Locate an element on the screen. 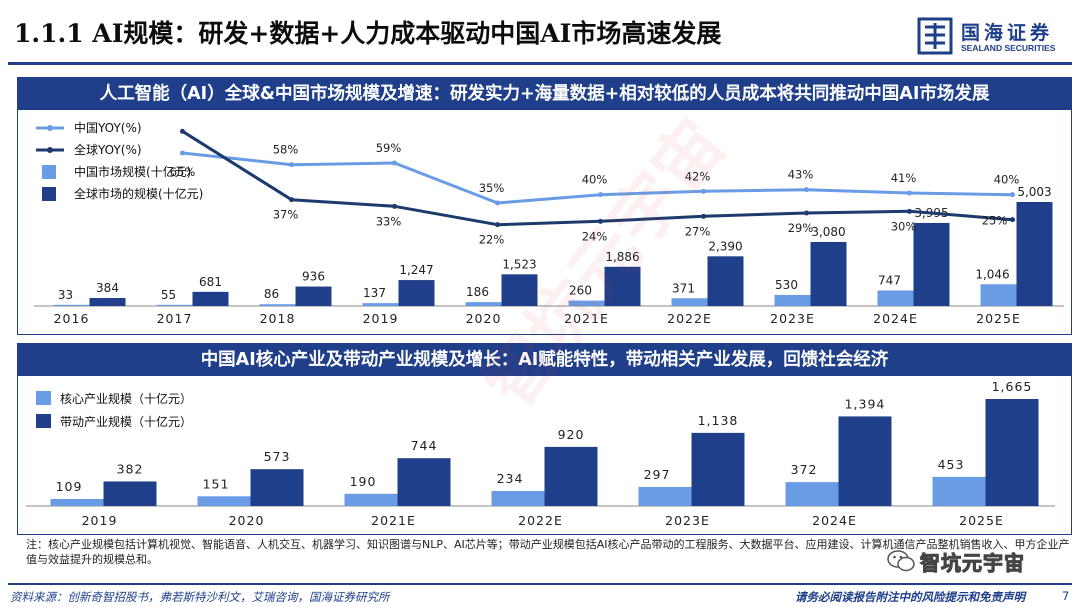 The width and height of the screenshot is (1080, 607). chart1-global-value-label: 1,247 is located at coordinates (416, 270).